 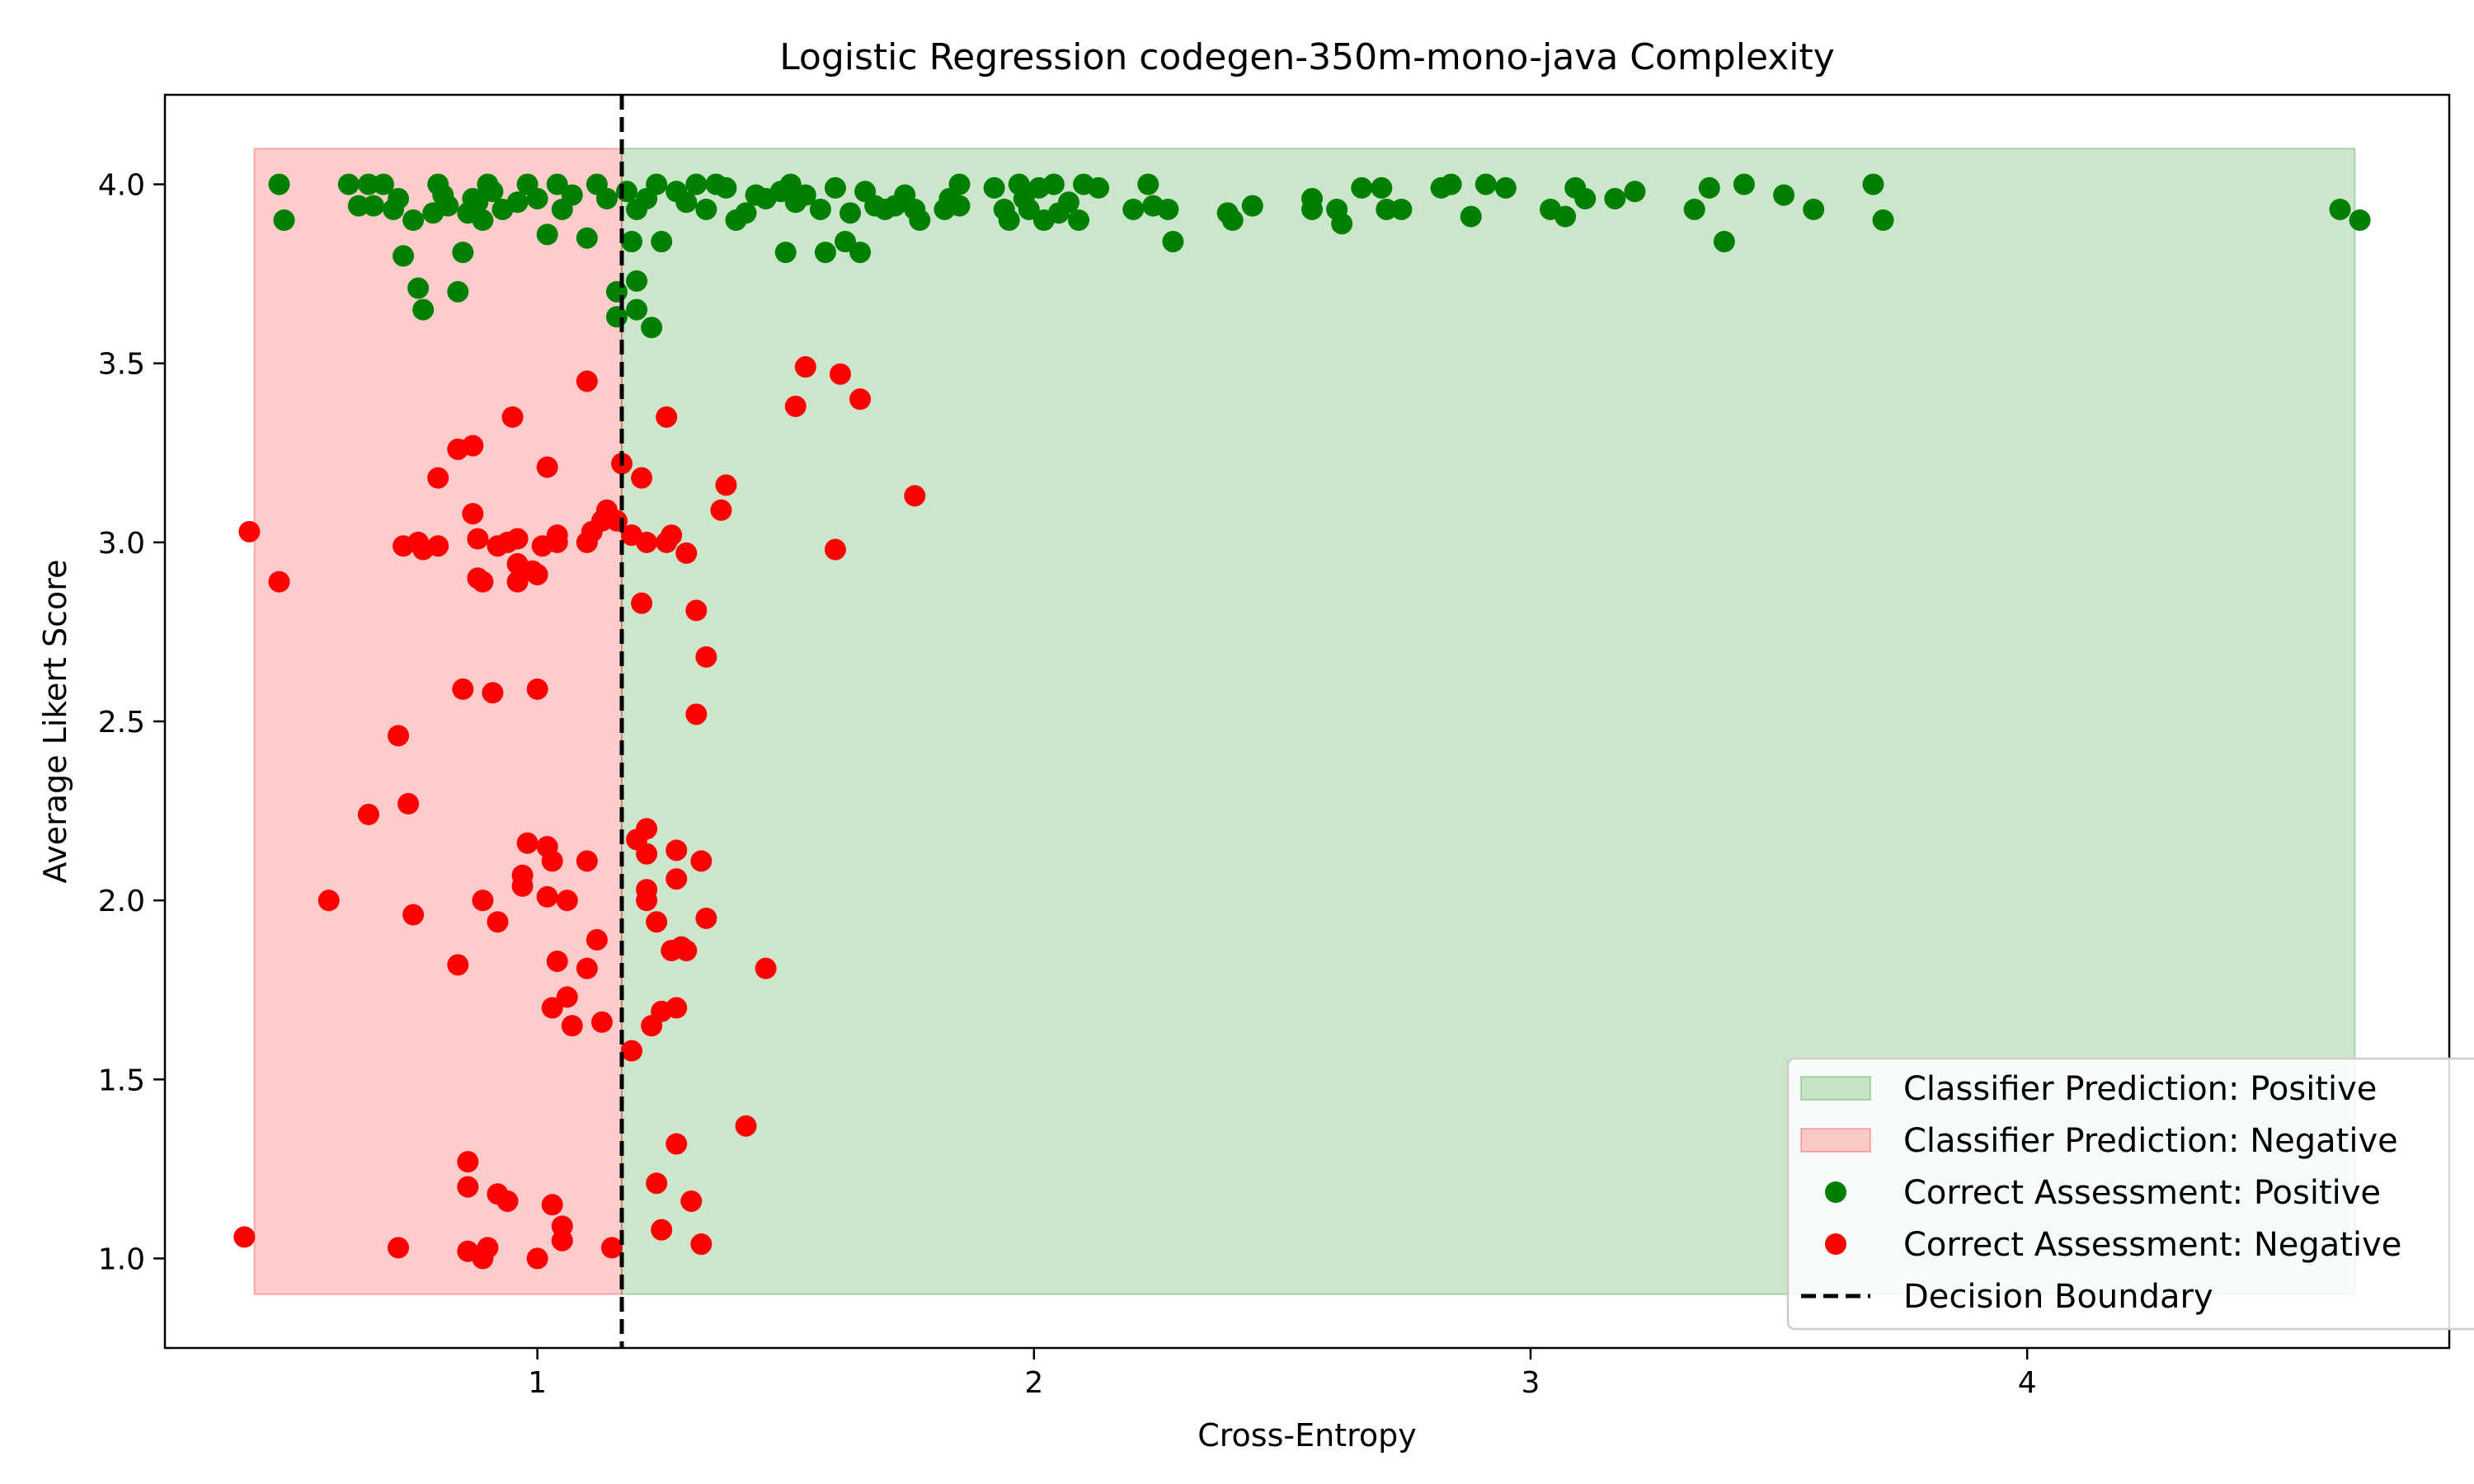 What do you see at coordinates (537, 1383) in the screenshot?
I see `x-tick-label: 1` at bounding box center [537, 1383].